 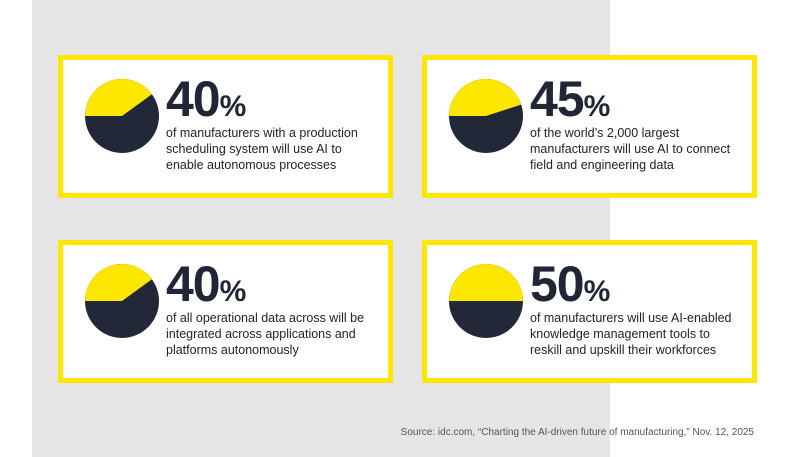 I want to click on percent-sign-3: %, so click(x=233, y=291).